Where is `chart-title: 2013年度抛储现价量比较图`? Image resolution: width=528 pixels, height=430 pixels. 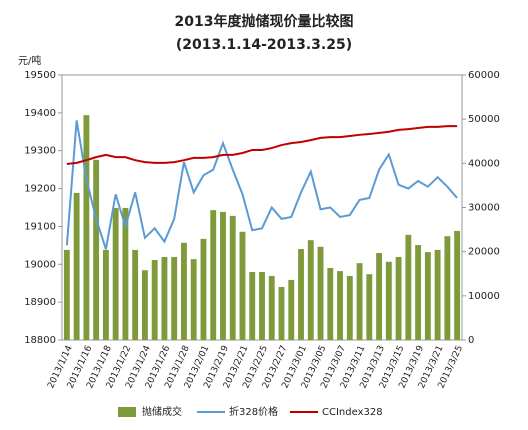 chart-title: 2013年度抛储现价量比较图 is located at coordinates (264, 21).